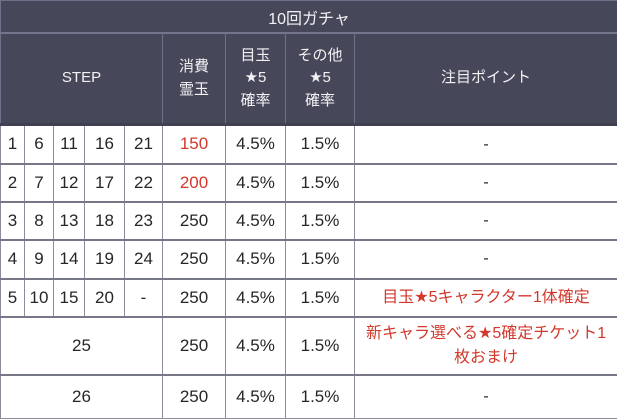 This screenshot has height=419, width=617. Describe the element at coordinates (39, 258) in the screenshot. I see `step-cell: 9` at that location.